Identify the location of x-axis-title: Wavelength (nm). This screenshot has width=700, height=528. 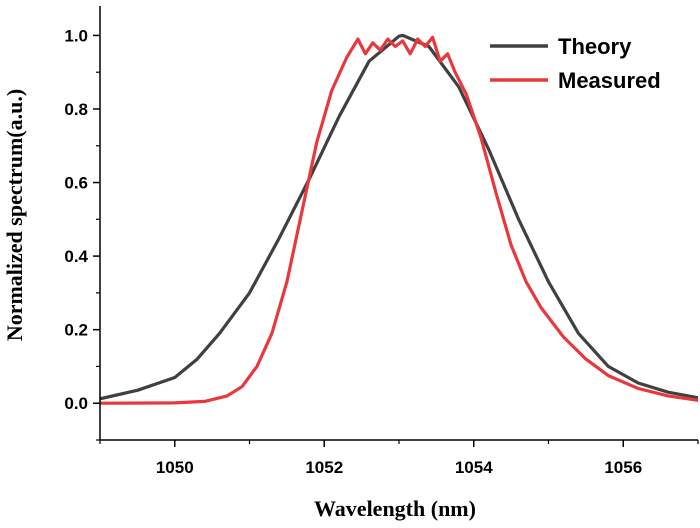
(395, 508).